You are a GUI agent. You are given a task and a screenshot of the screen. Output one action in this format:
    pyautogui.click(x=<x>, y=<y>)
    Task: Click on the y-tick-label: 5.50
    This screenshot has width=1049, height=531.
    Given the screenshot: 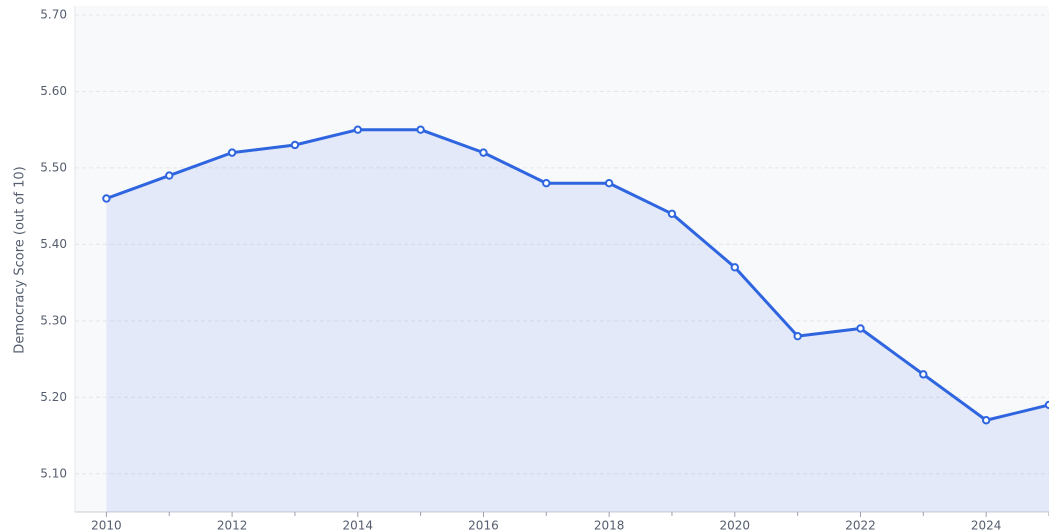 What is the action you would take?
    pyautogui.click(x=53, y=167)
    